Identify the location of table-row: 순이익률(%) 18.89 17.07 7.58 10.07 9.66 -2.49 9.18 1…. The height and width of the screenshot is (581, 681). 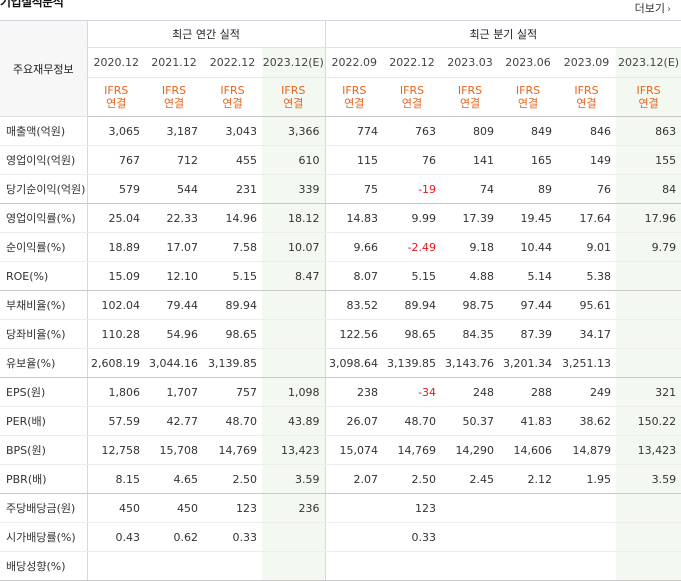
(340, 247).